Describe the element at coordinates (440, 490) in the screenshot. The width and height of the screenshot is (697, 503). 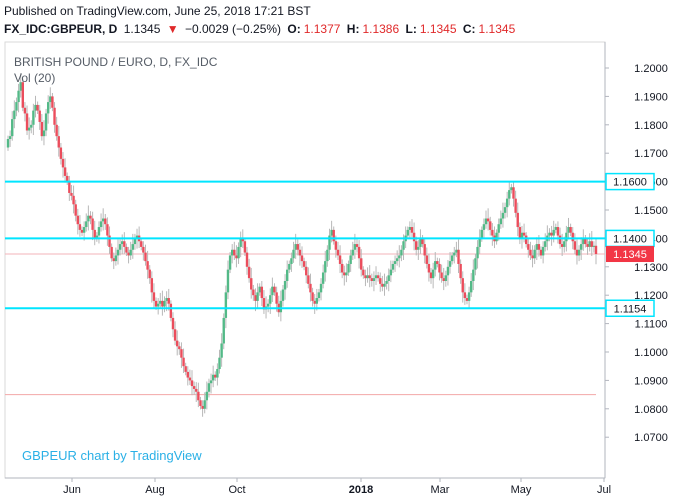
I see `x-tick-label: Mar` at that location.